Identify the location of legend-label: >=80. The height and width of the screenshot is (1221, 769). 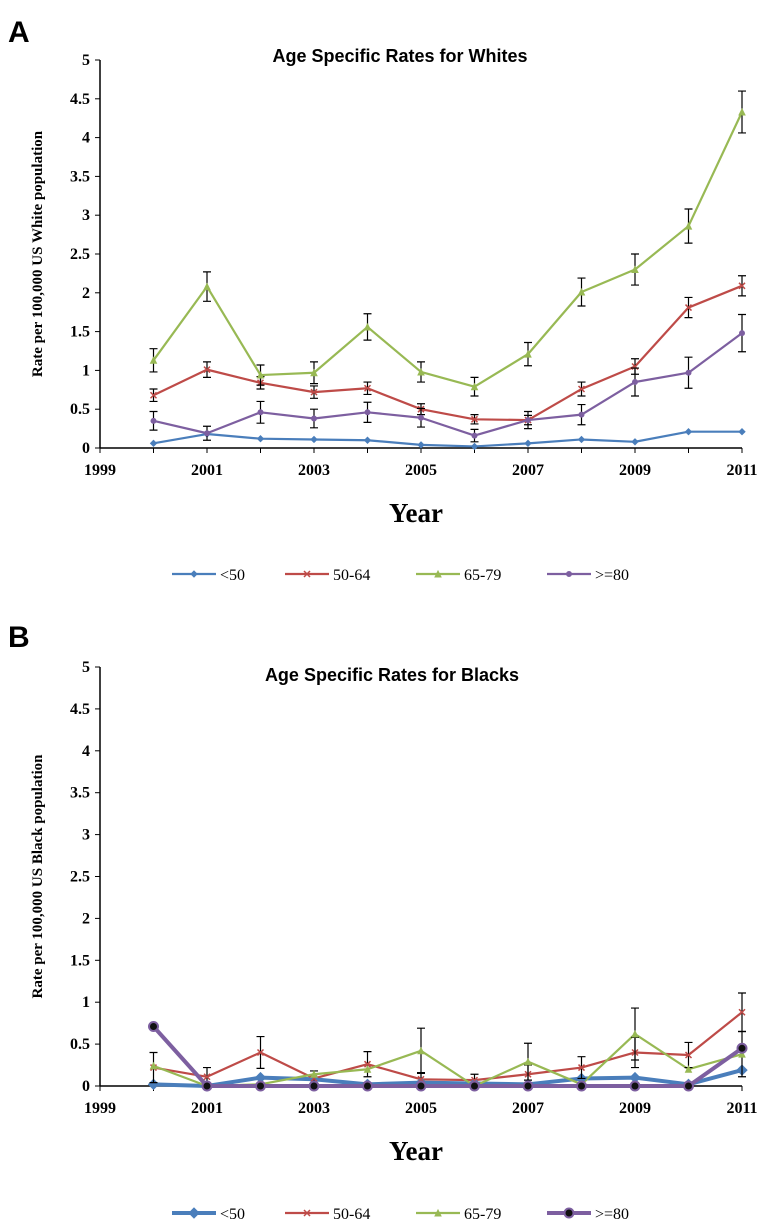
(612, 1213).